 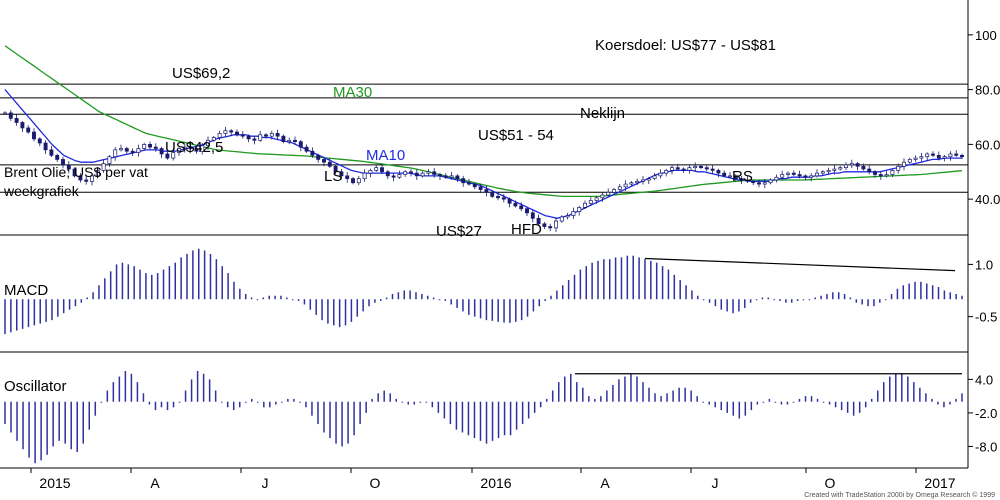 What do you see at coordinates (602, 113) in the screenshot?
I see `neckline-annotation: Neklijn` at bounding box center [602, 113].